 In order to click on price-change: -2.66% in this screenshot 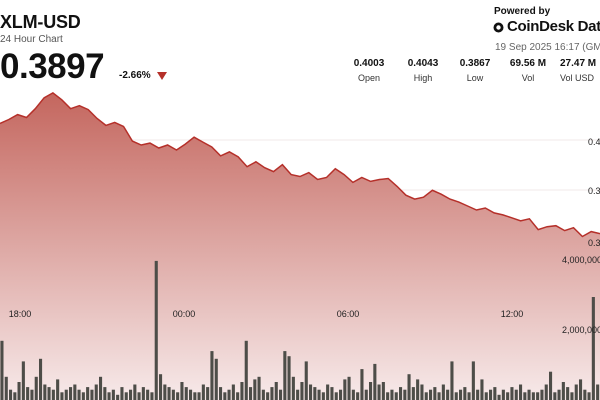, I will do `click(135, 75)`.